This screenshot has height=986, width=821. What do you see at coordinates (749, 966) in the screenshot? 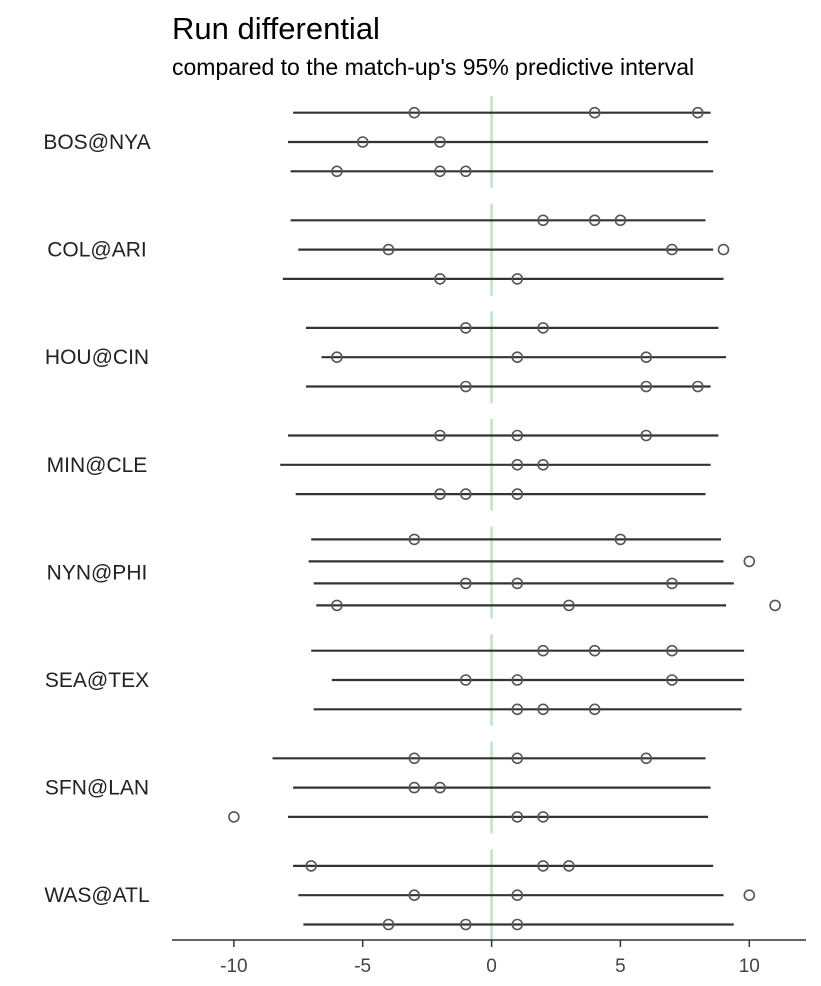
I see `x-tick-label: 10` at bounding box center [749, 966].